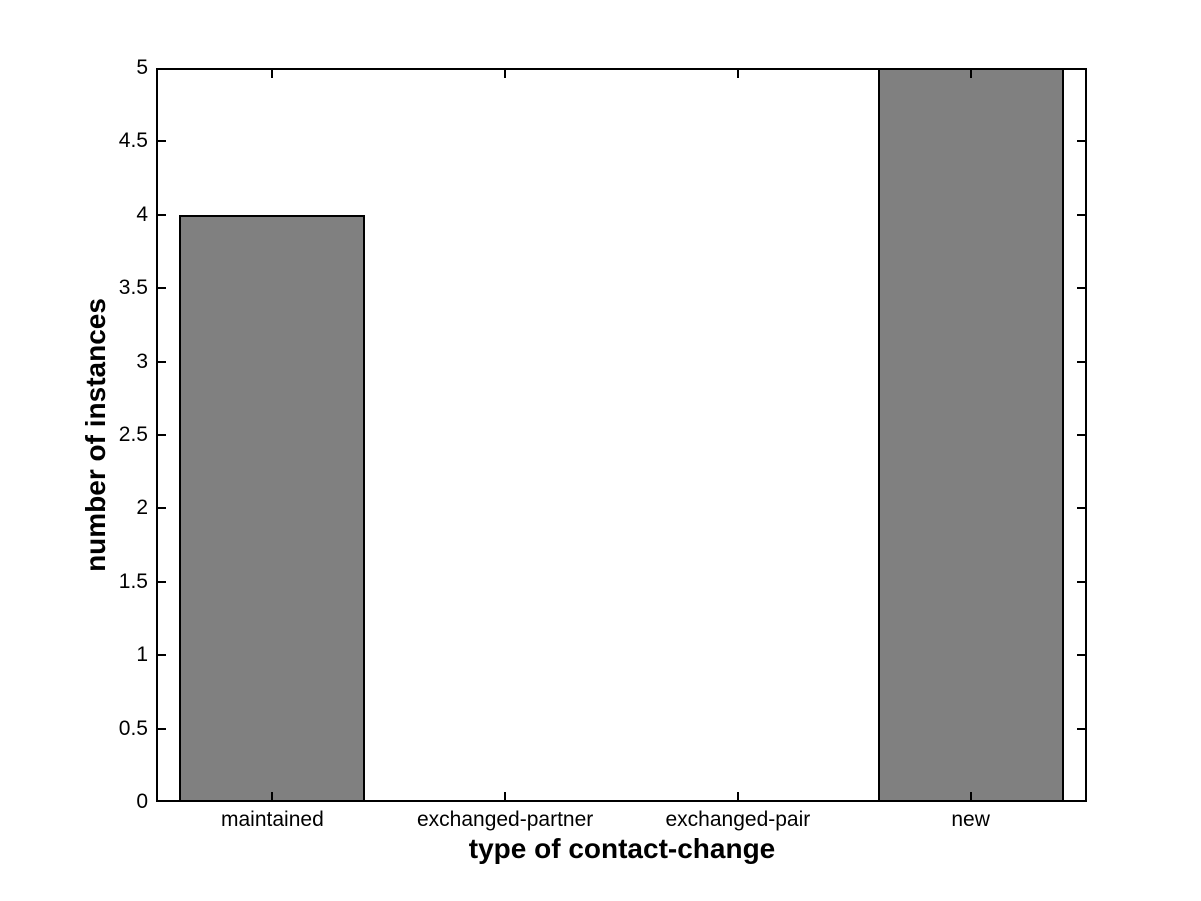 This screenshot has height=901, width=1201. I want to click on x-tick-label-exchanged-partner: exchanged-partner, so click(505, 819).